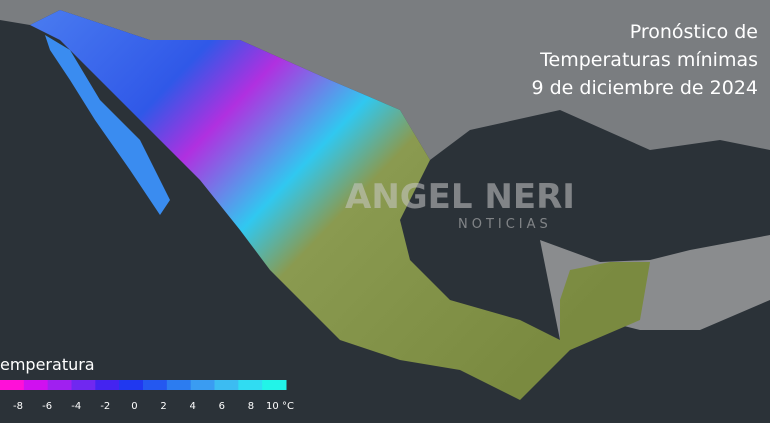  What do you see at coordinates (47, 364) in the screenshot?
I see `legend-title: emperatura` at bounding box center [47, 364].